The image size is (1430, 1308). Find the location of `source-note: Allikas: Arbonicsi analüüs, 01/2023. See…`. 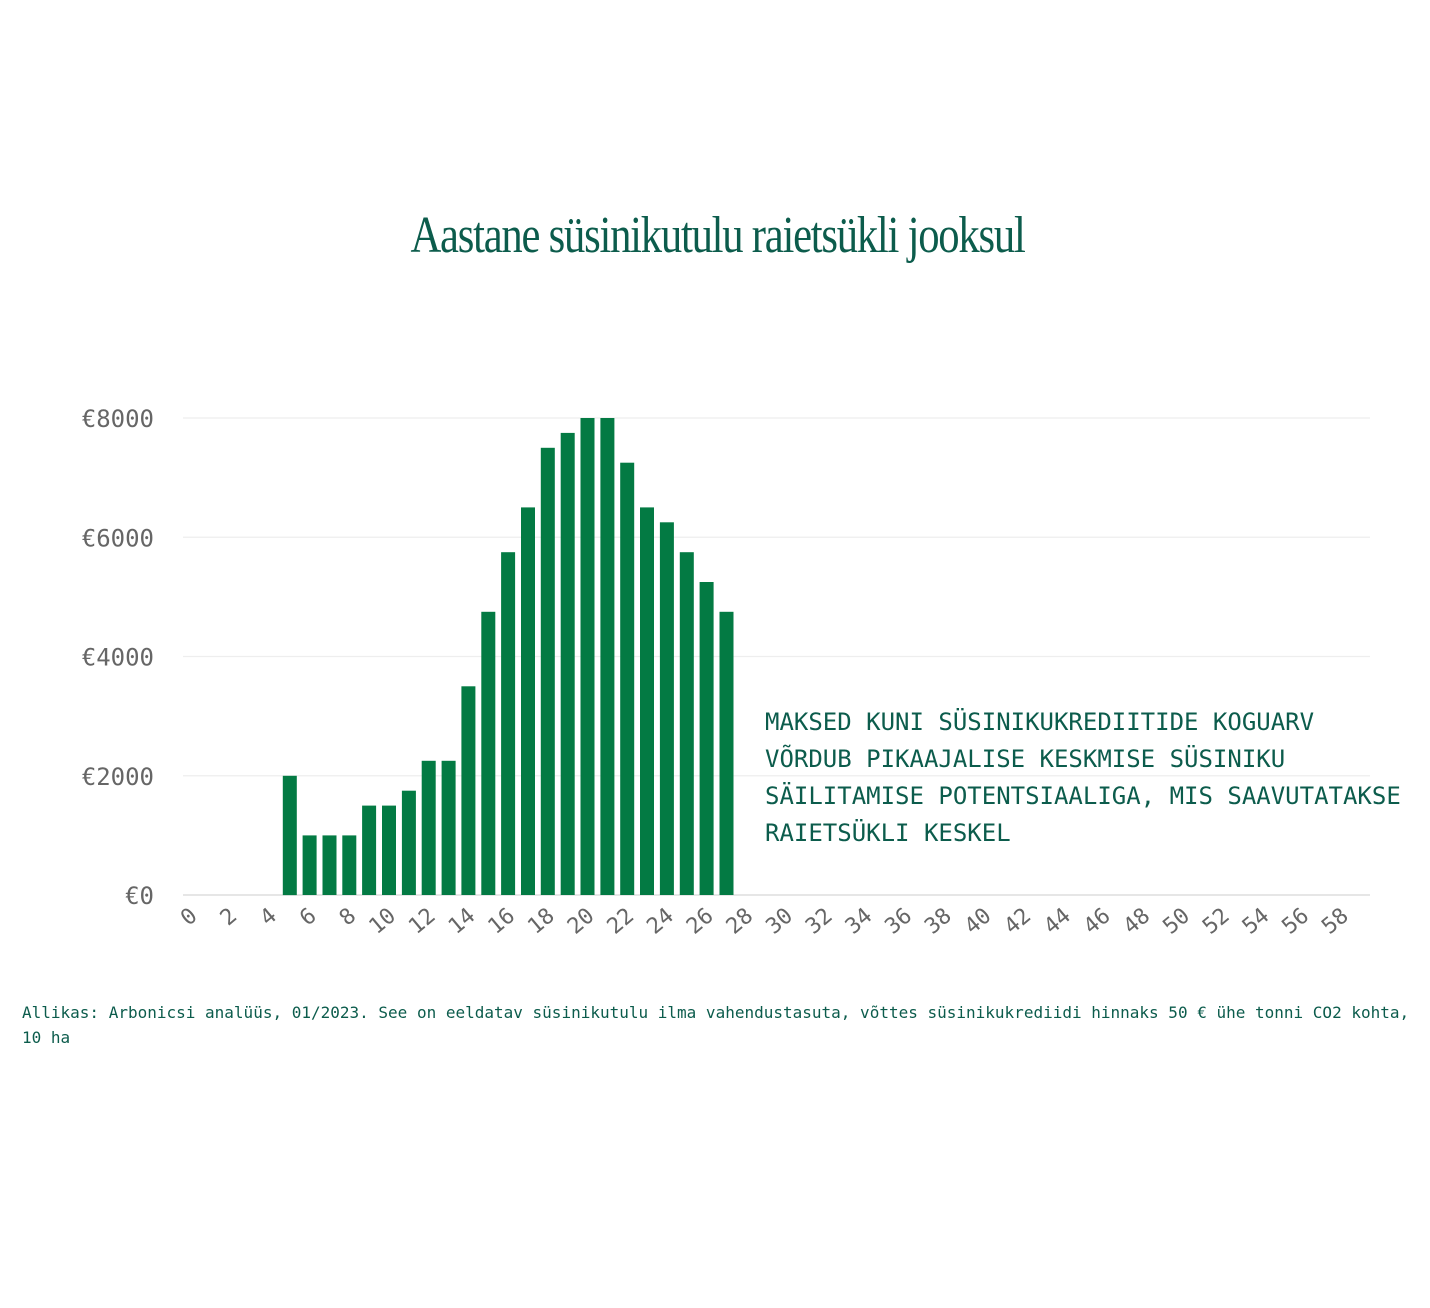

source-note: Allikas: Arbonicsi analüüs, 01/2023. See… is located at coordinates (716, 1025).